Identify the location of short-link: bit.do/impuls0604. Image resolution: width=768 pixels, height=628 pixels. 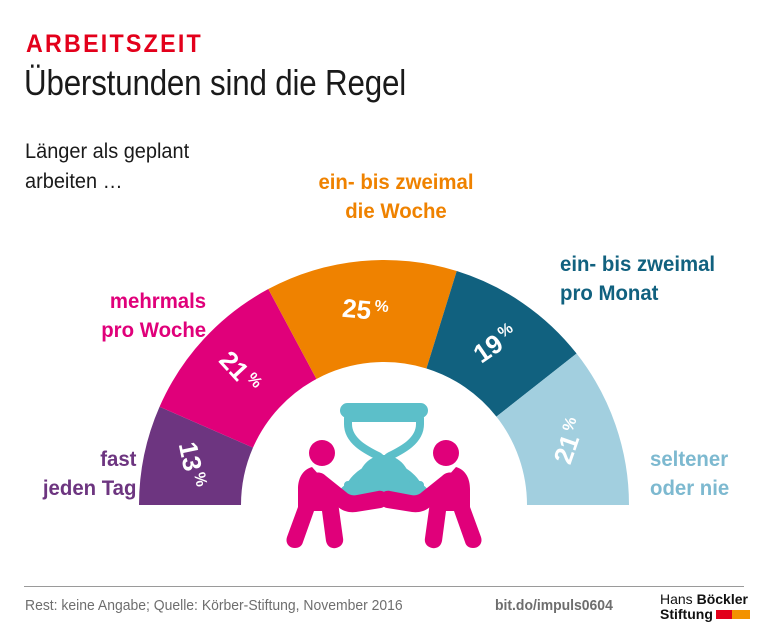
(554, 605).